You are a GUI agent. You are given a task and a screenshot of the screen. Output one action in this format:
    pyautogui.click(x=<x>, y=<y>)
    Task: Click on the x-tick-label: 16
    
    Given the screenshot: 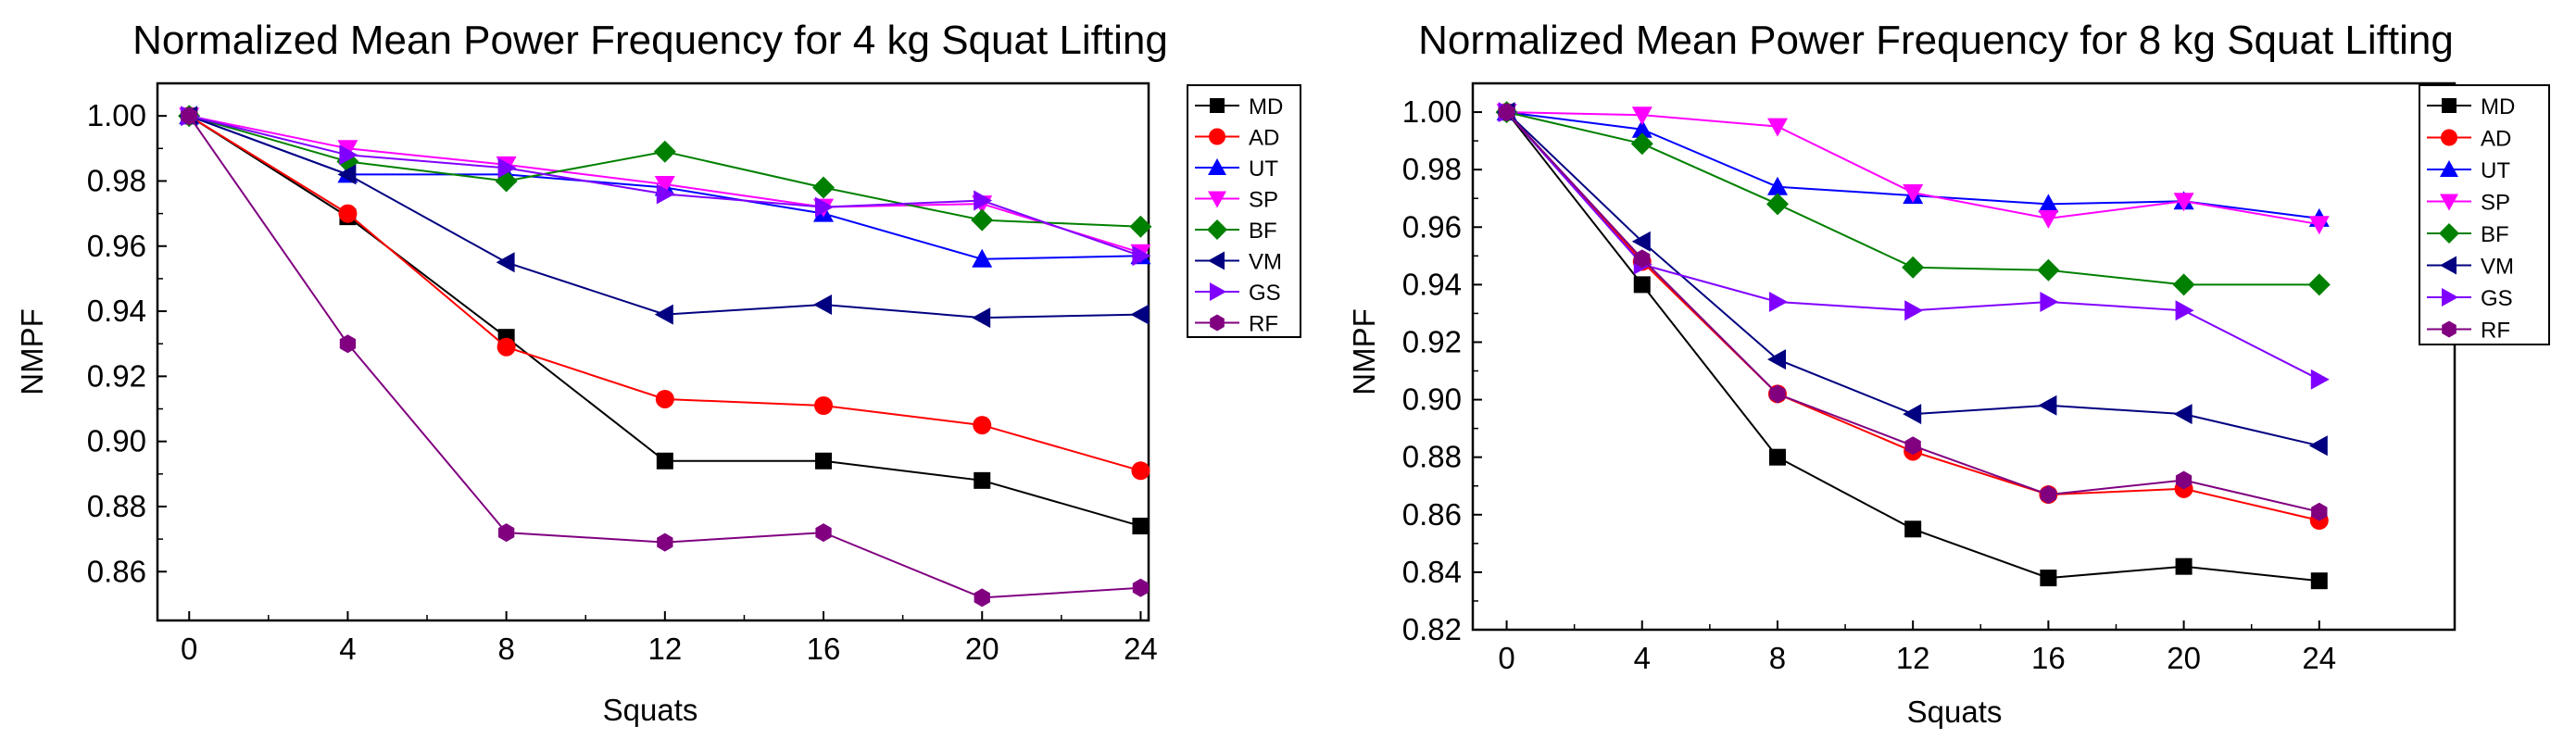 What is the action you would take?
    pyautogui.click(x=2048, y=658)
    